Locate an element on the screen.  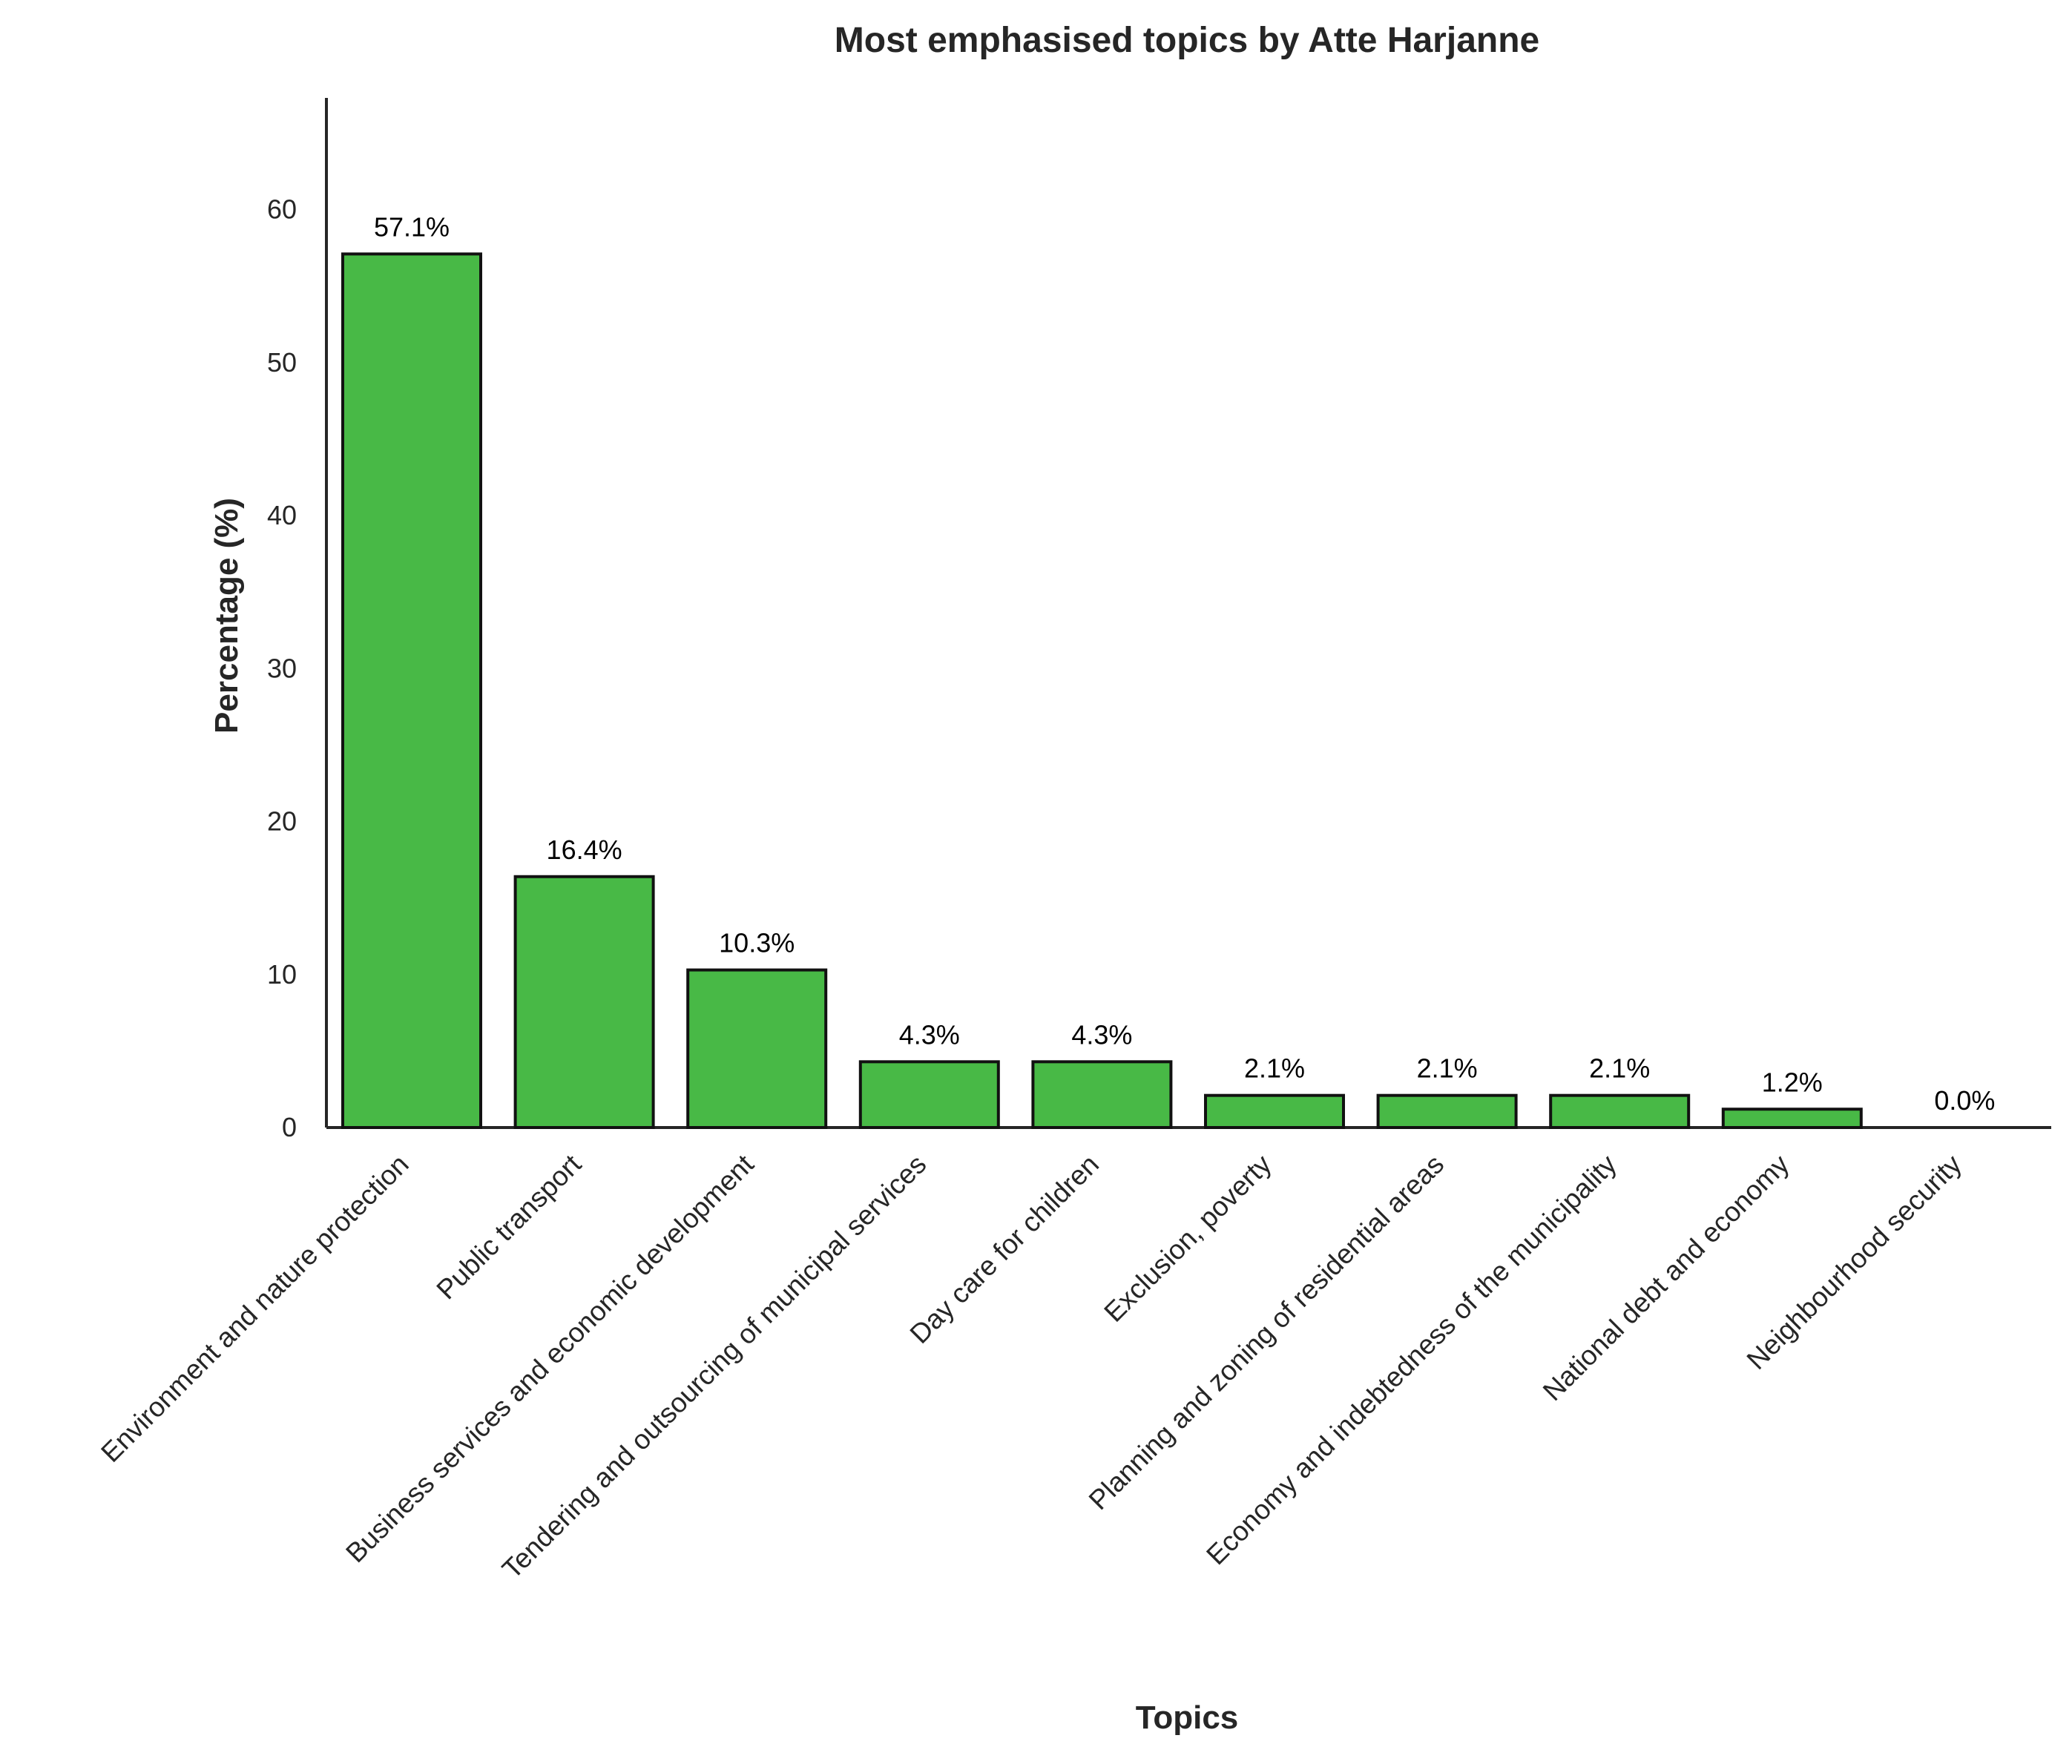
y-axis-label: Percentage (%) is located at coordinates (226, 616).